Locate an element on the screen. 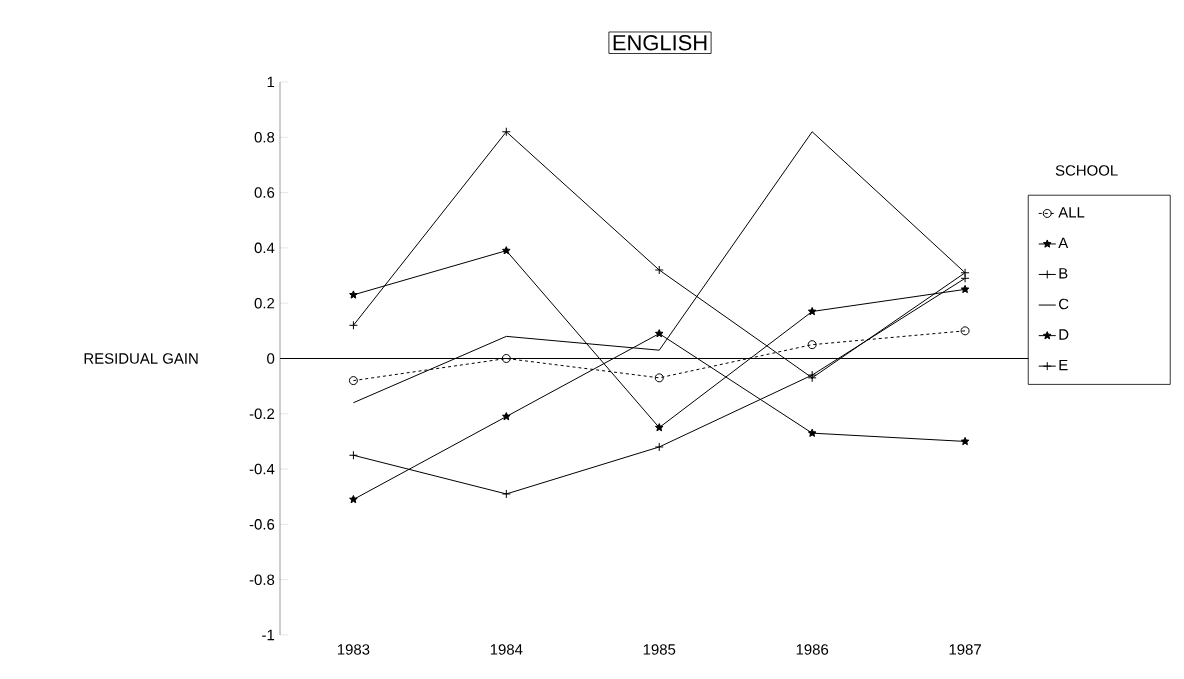 Image resolution: width=1184 pixels, height=679 pixels. x-tick-label: 1985 is located at coordinates (659, 649).